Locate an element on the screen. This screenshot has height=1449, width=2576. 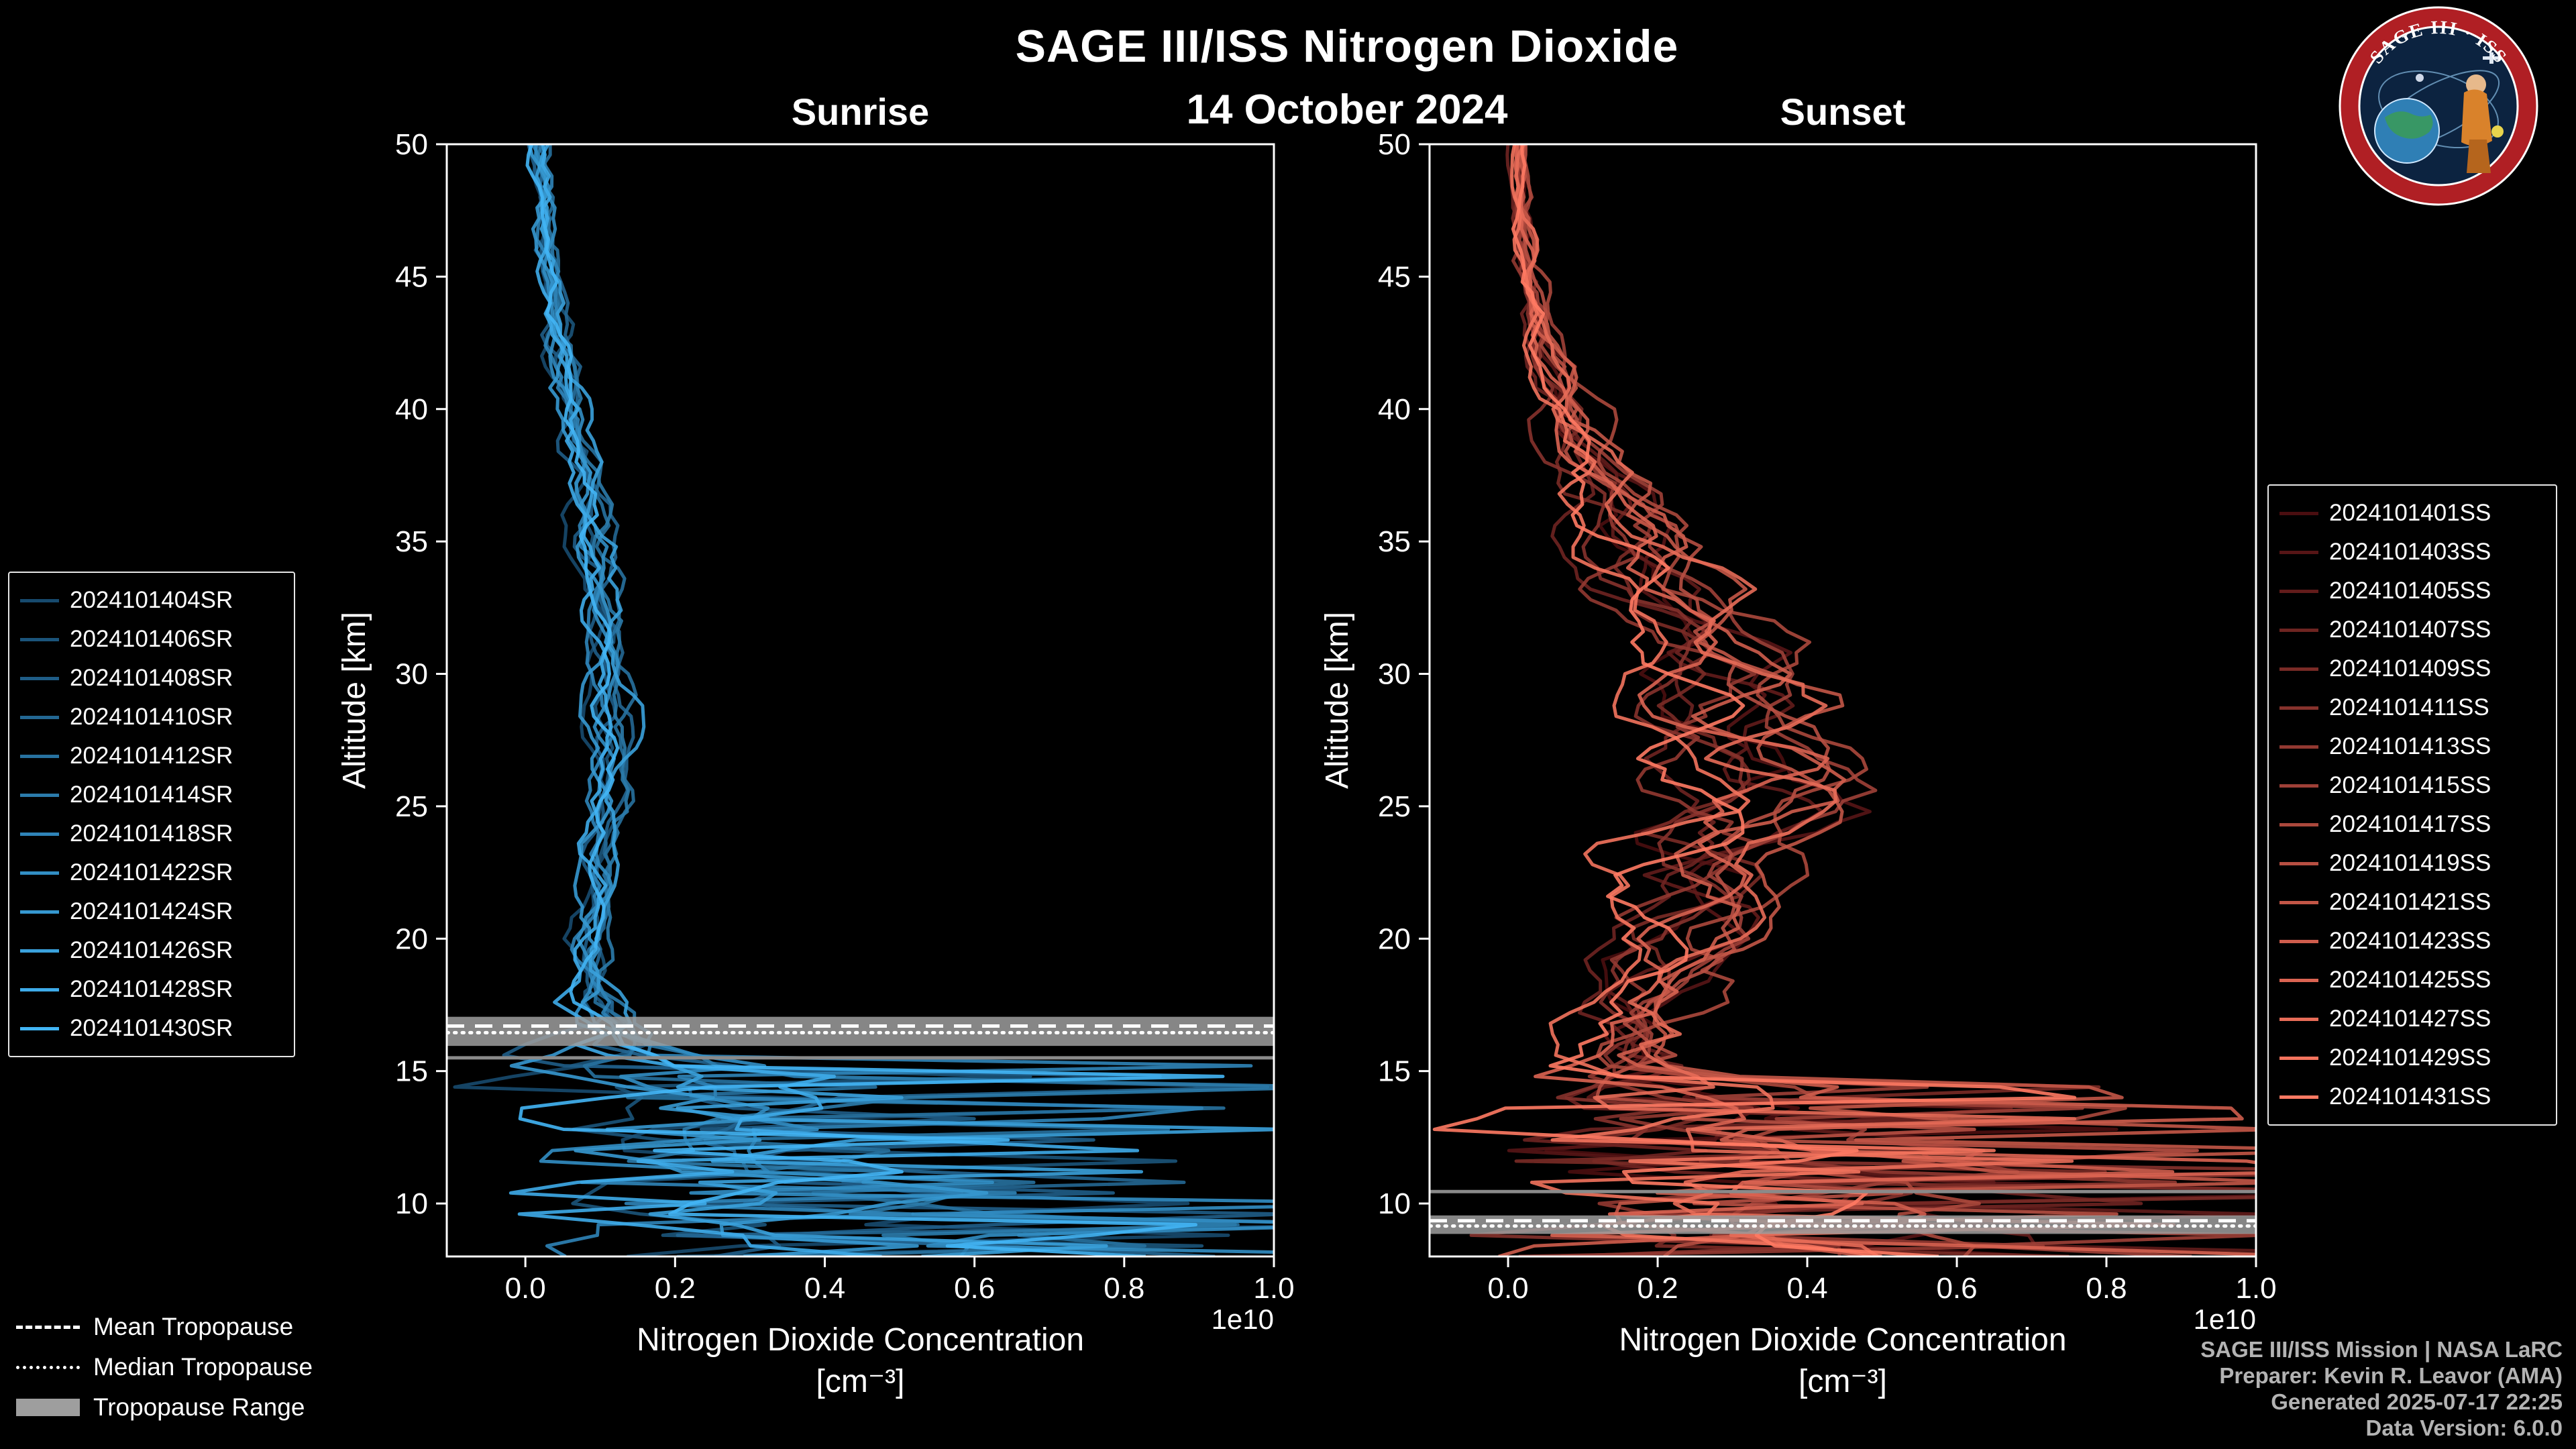
legend-label: 2024101424SR is located at coordinates (151, 911).